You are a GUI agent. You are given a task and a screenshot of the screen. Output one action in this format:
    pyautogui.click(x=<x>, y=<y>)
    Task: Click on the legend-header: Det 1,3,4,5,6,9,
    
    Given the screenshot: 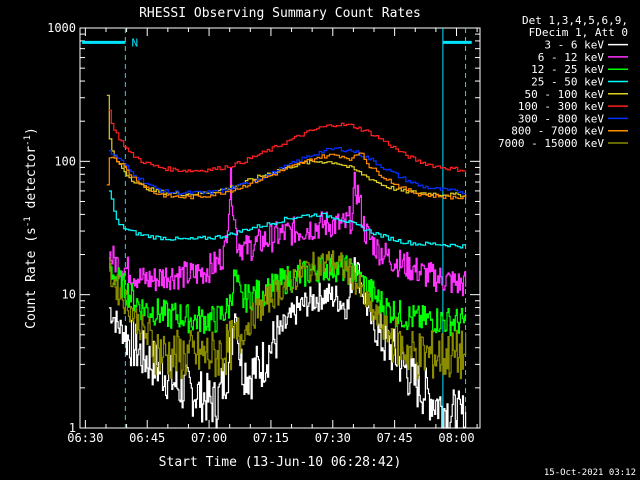 What is the action you would take?
    pyautogui.click(x=575, y=20)
    